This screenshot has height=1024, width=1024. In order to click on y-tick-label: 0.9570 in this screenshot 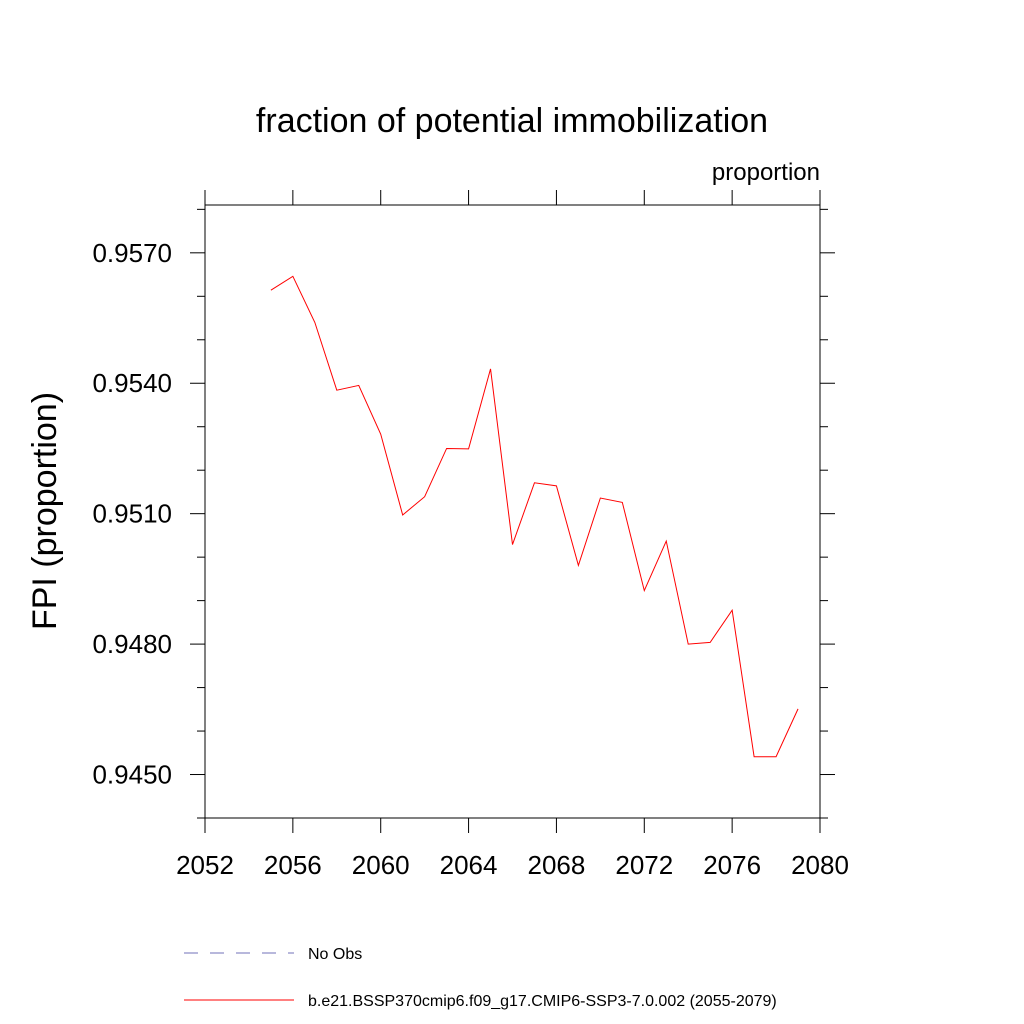, I will do `click(132, 253)`.